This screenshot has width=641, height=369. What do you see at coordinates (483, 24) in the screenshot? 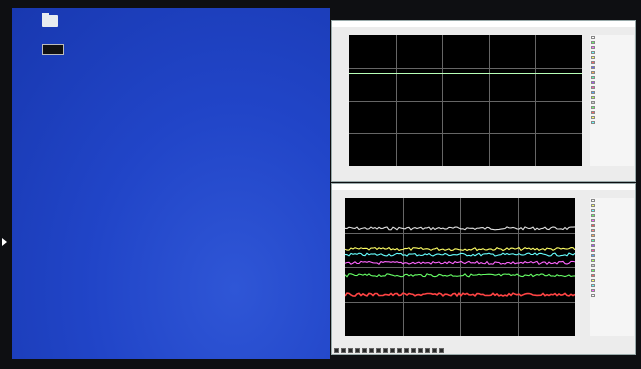
I see `window-title` at bounding box center [483, 24].